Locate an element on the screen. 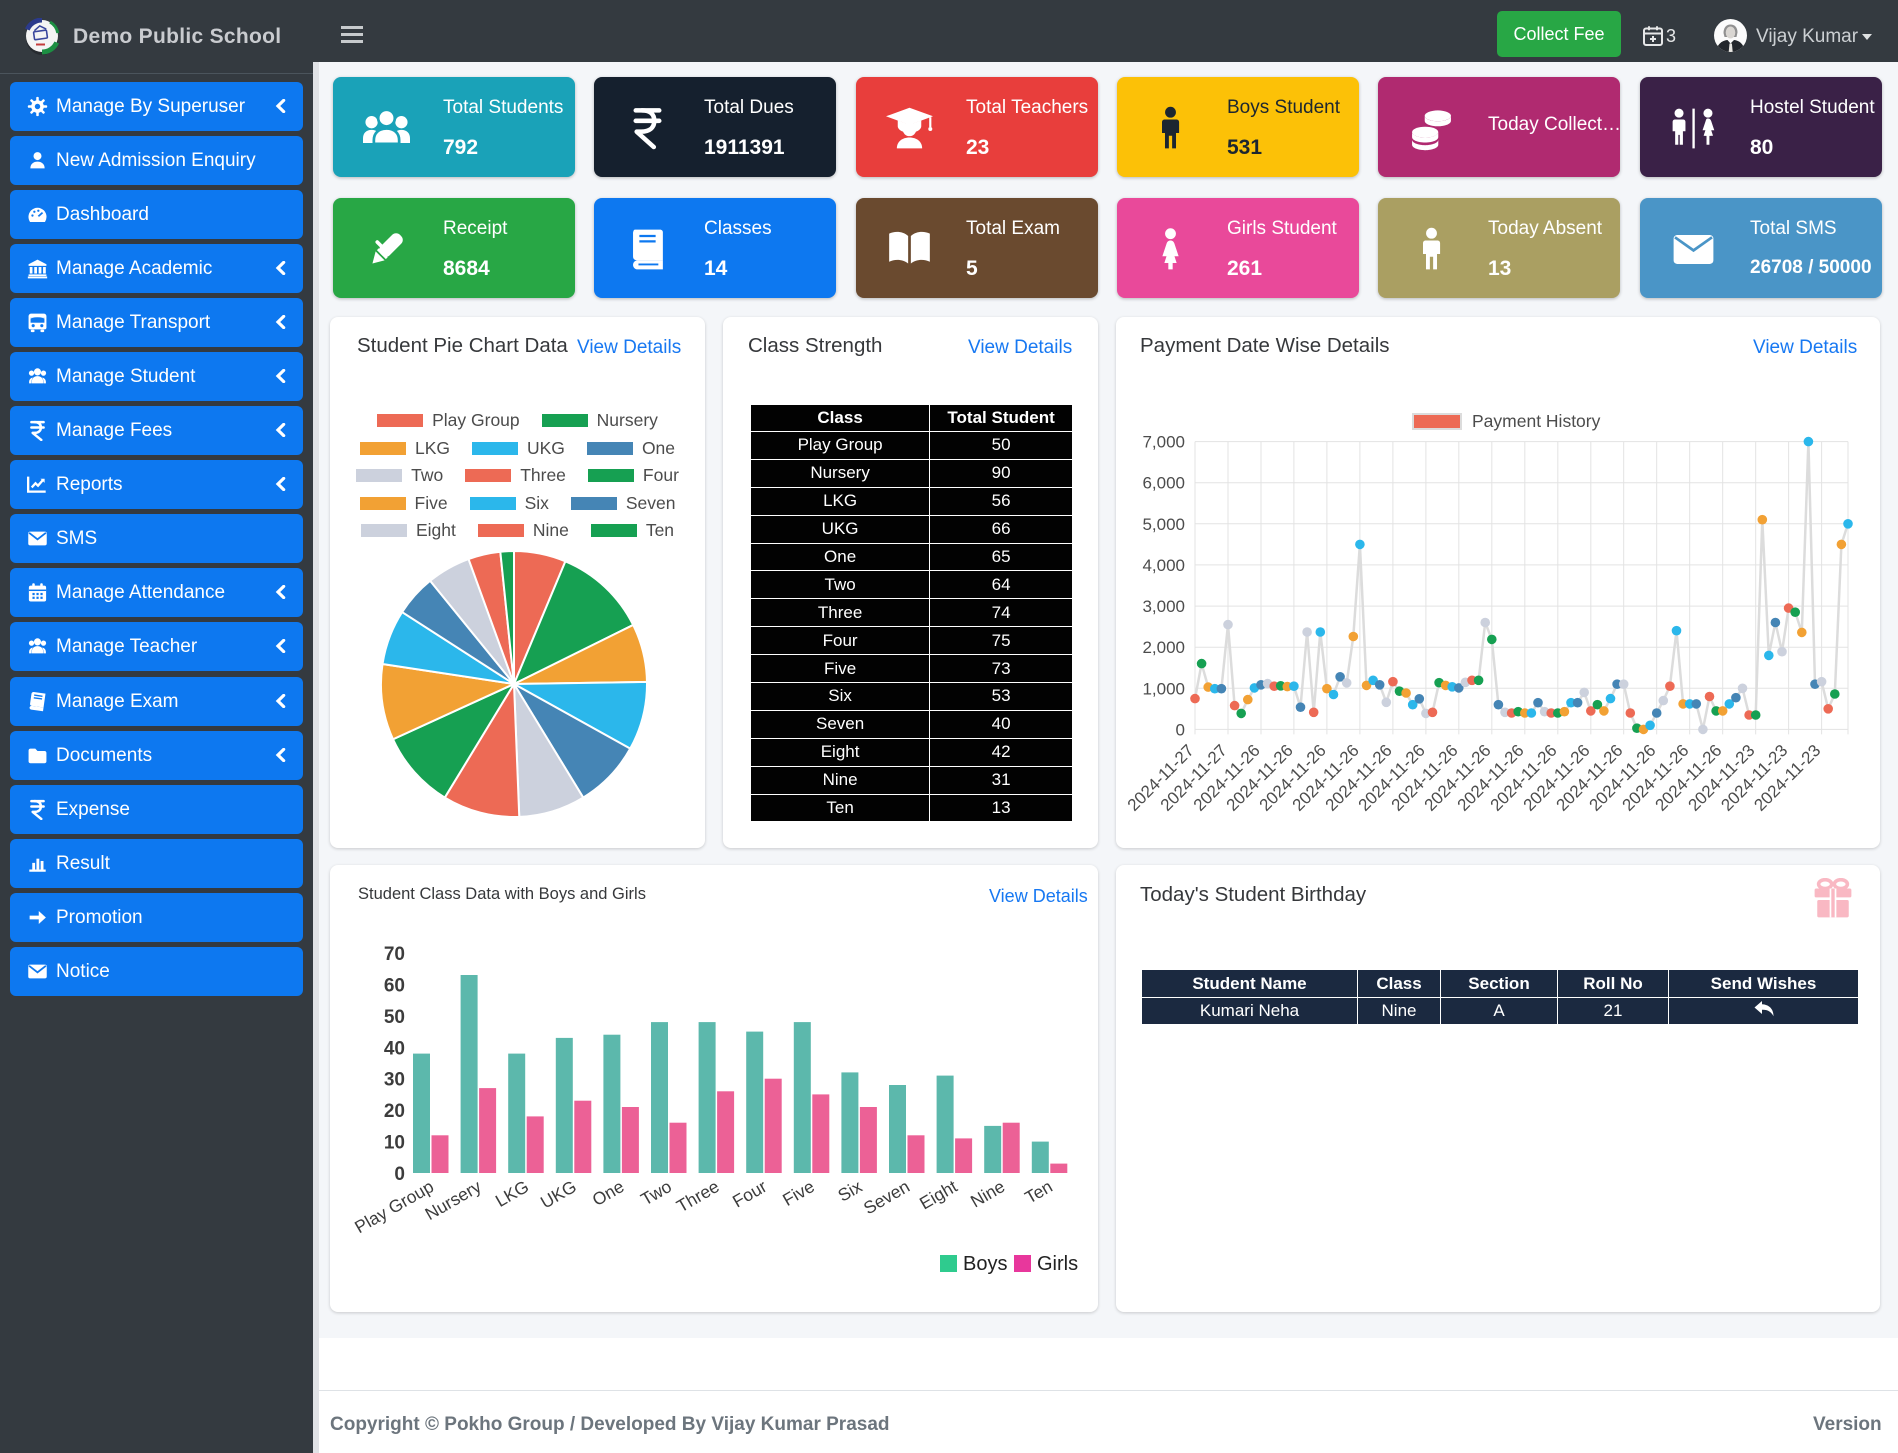 The width and height of the screenshot is (1898, 1453). svg-text: 2,000 is located at coordinates (1163, 647).